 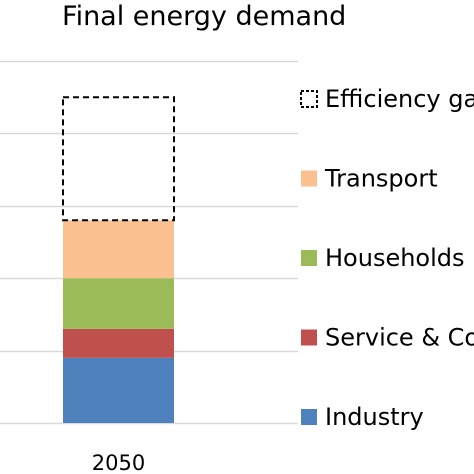 I want to click on bar-segment-households, so click(x=118, y=303).